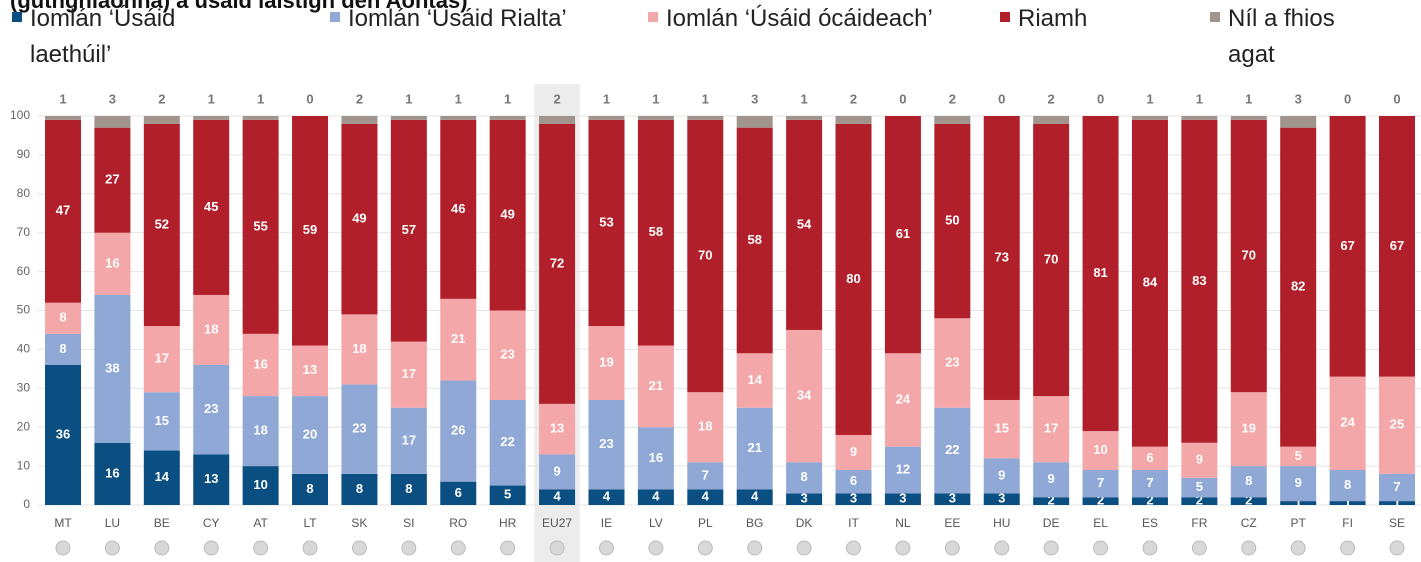  What do you see at coordinates (1002, 256) in the screenshot?
I see `segment-label: 73` at bounding box center [1002, 256].